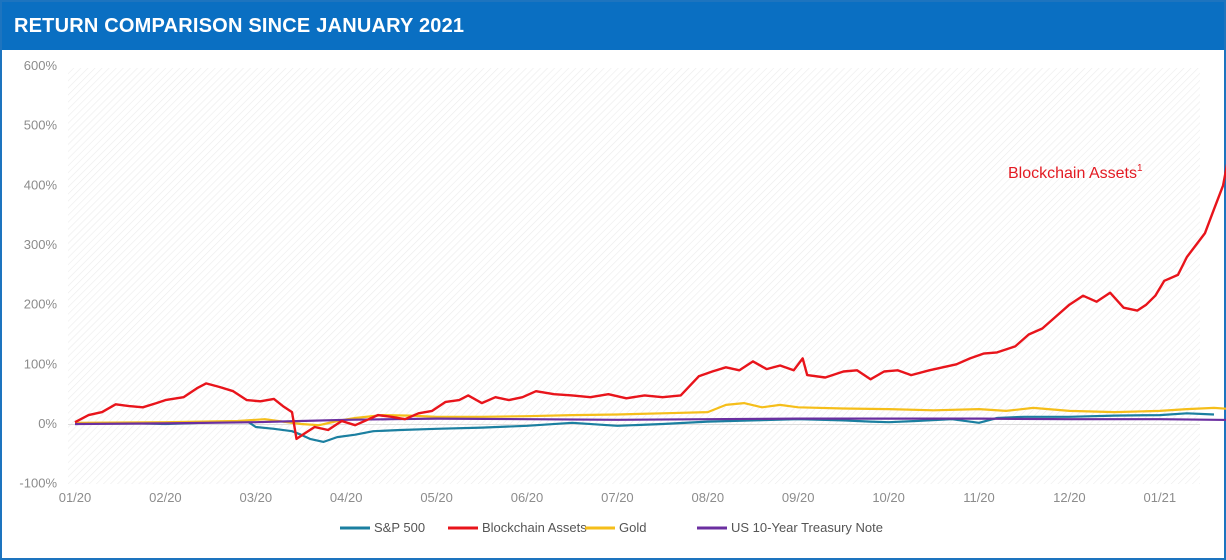 The width and height of the screenshot is (1226, 560). What do you see at coordinates (41, 304) in the screenshot?
I see `y-tick-label: 200%` at bounding box center [41, 304].